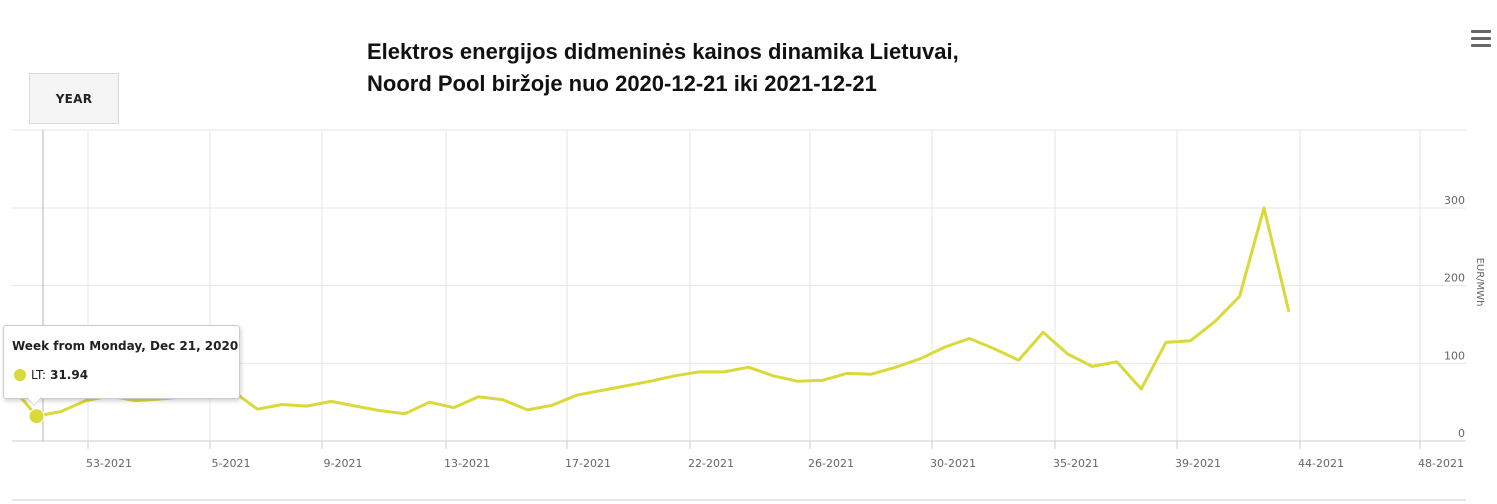  What do you see at coordinates (953, 463) in the screenshot?
I see `x-tick-label: 30-2021` at bounding box center [953, 463].